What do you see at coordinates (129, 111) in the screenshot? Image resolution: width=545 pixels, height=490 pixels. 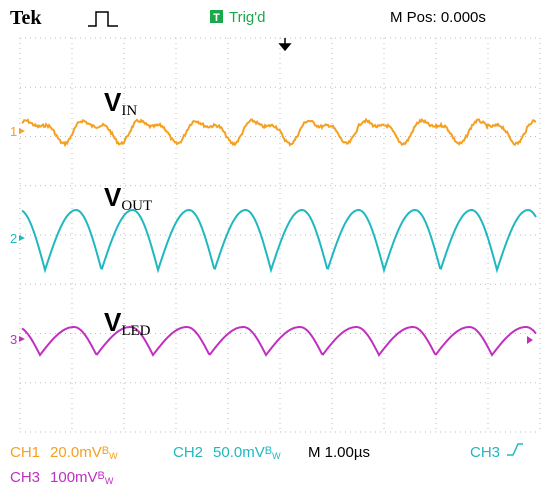 I see `label-sub: IN` at bounding box center [129, 111].